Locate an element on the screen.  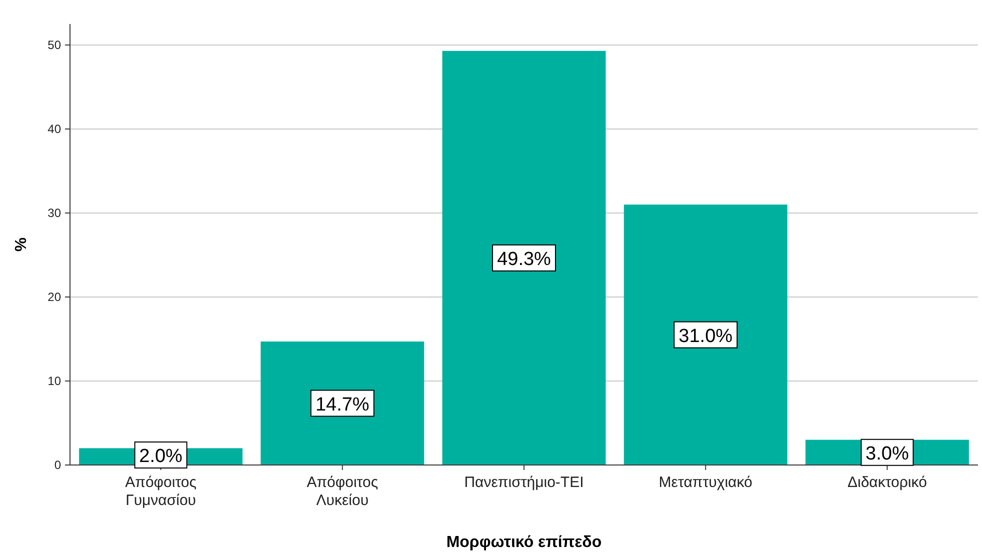
y-axis-title: % is located at coordinates (21, 244).